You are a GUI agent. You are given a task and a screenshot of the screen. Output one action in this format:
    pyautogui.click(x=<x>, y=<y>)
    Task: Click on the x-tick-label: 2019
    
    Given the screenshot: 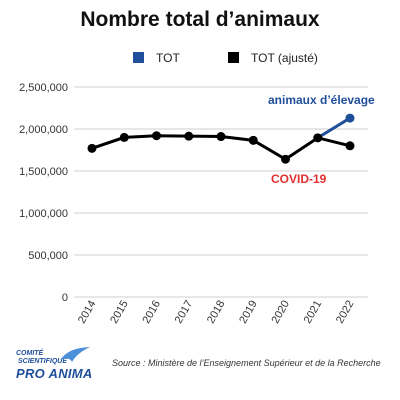 What is the action you would take?
    pyautogui.click(x=248, y=312)
    